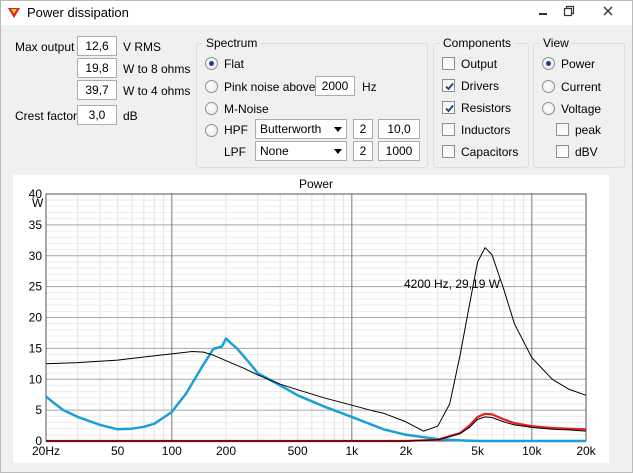 This screenshot has width=633, height=473. Describe the element at coordinates (36, 348) in the screenshot. I see `y-tick-label: 15` at that location.